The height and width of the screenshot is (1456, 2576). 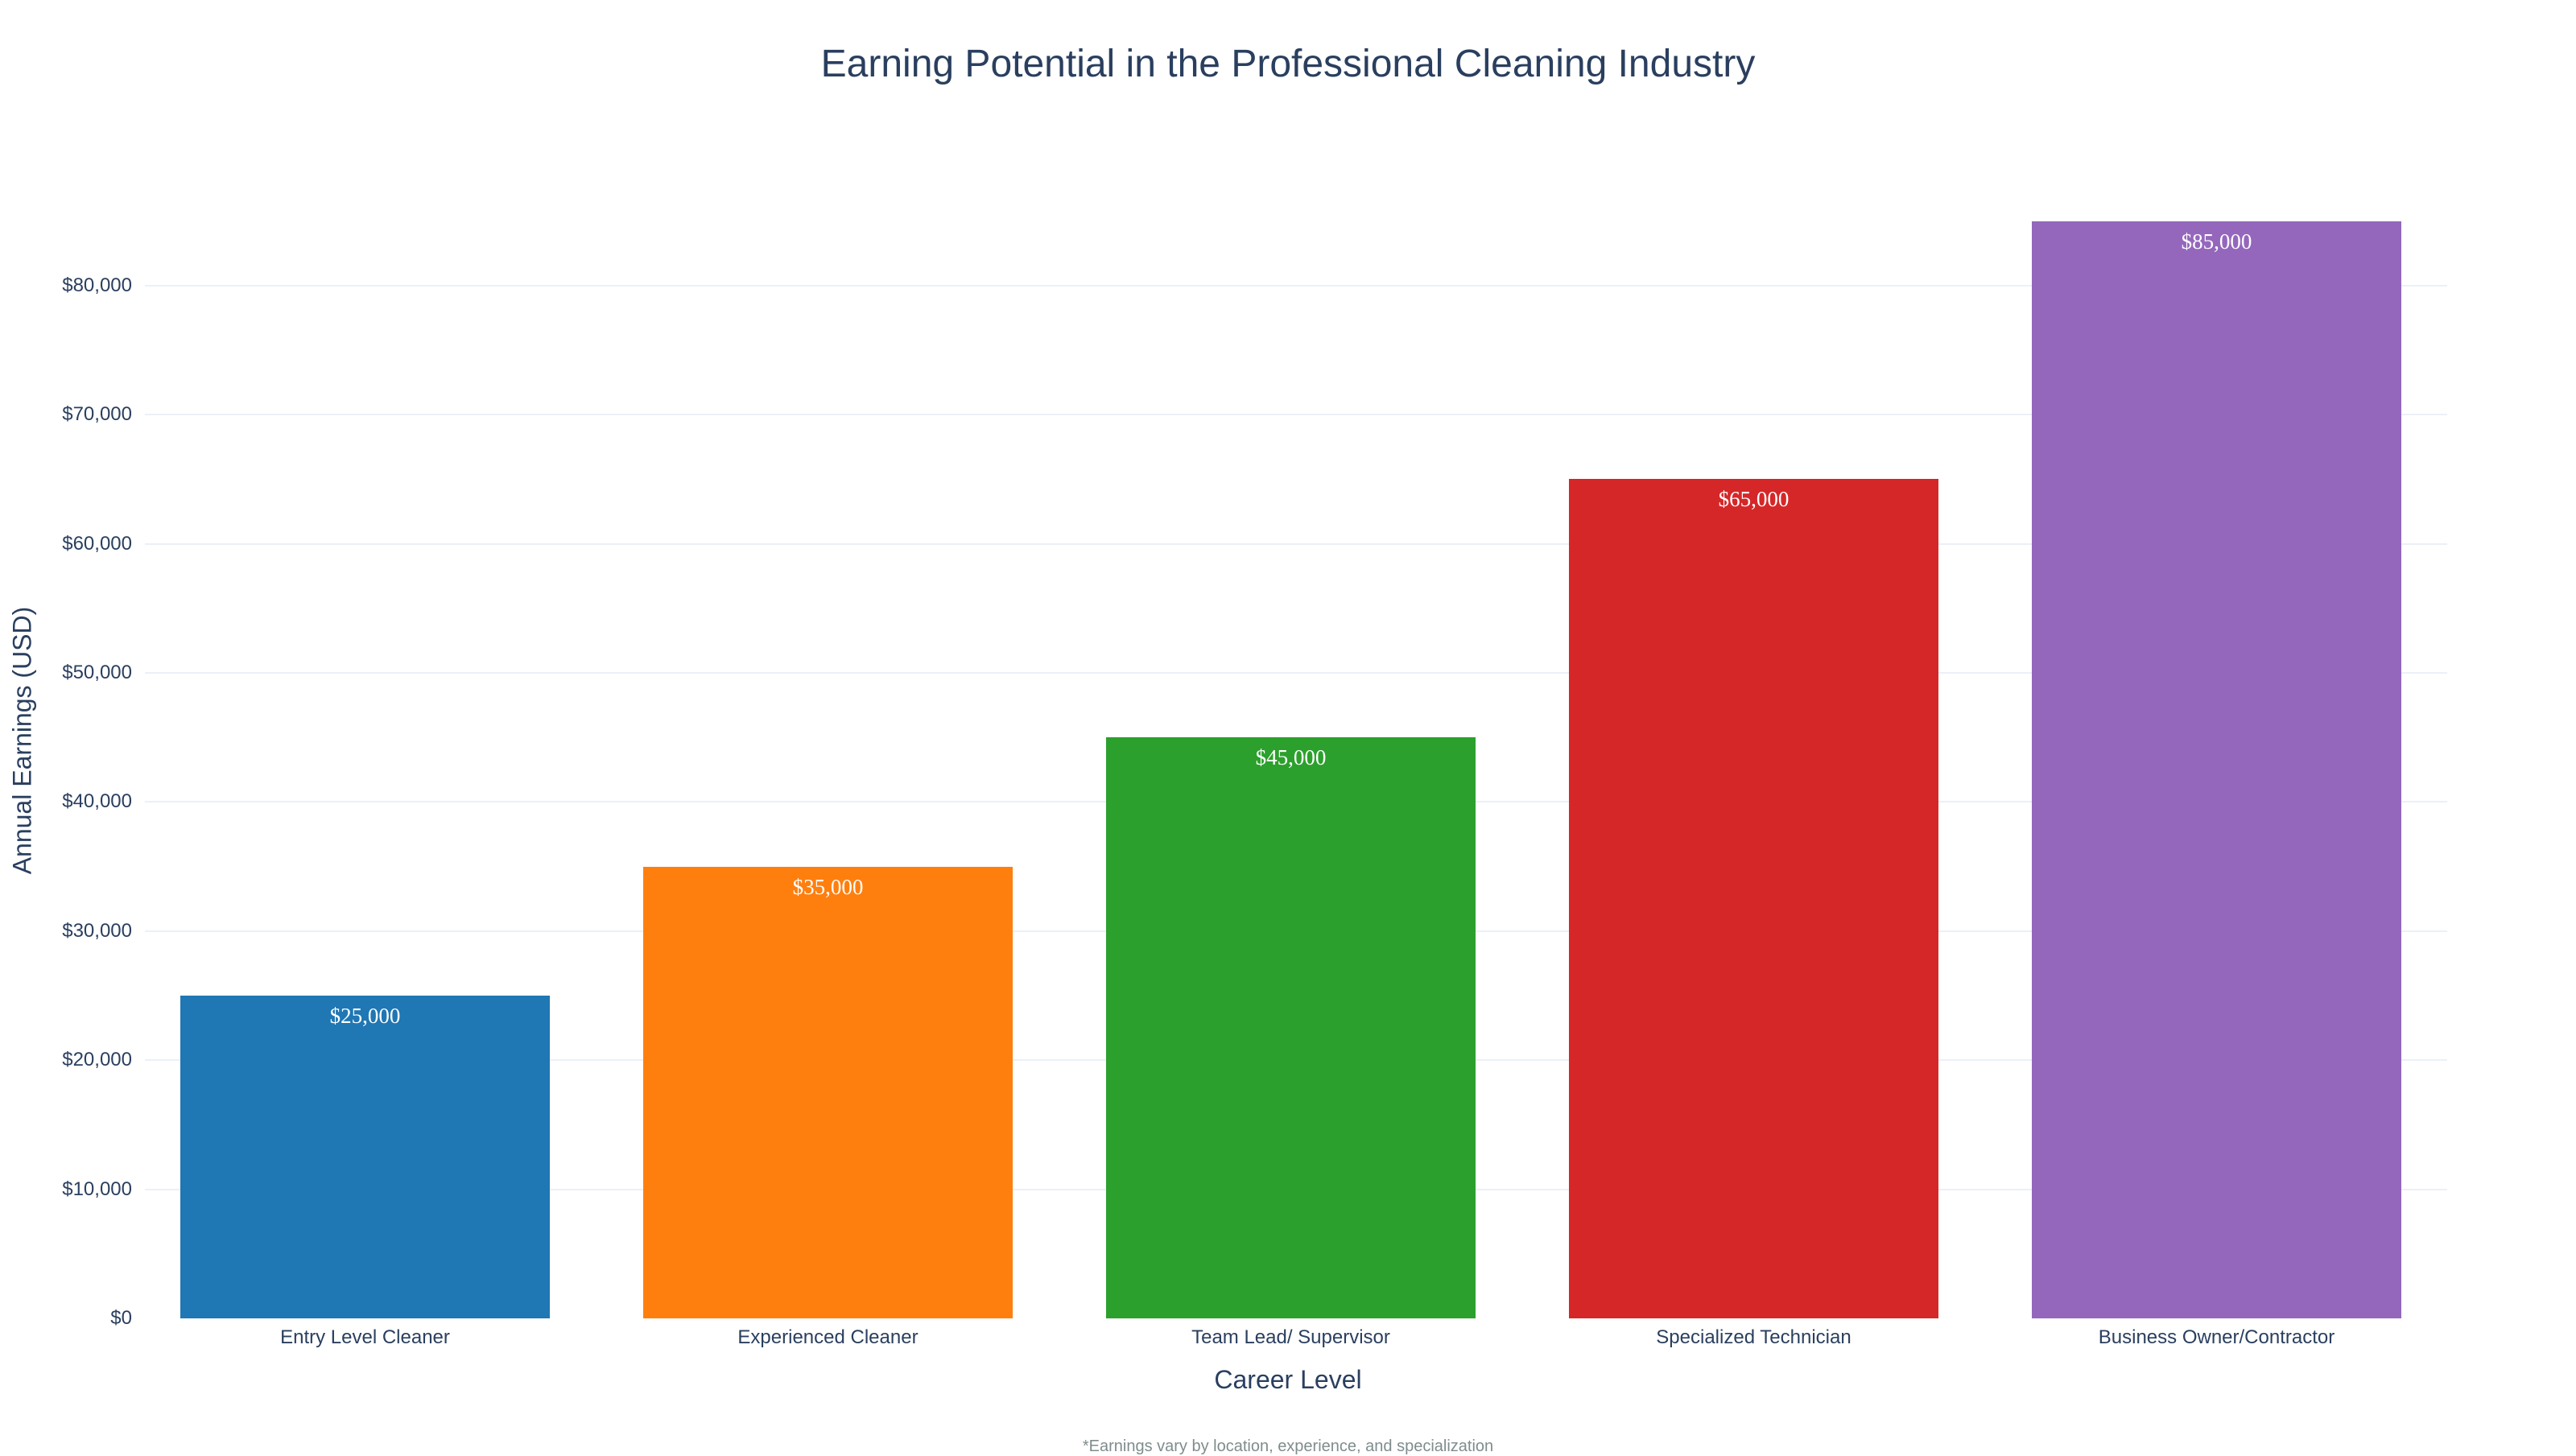 What do you see at coordinates (97, 801) in the screenshot?
I see `y-tick-label: $40,000` at bounding box center [97, 801].